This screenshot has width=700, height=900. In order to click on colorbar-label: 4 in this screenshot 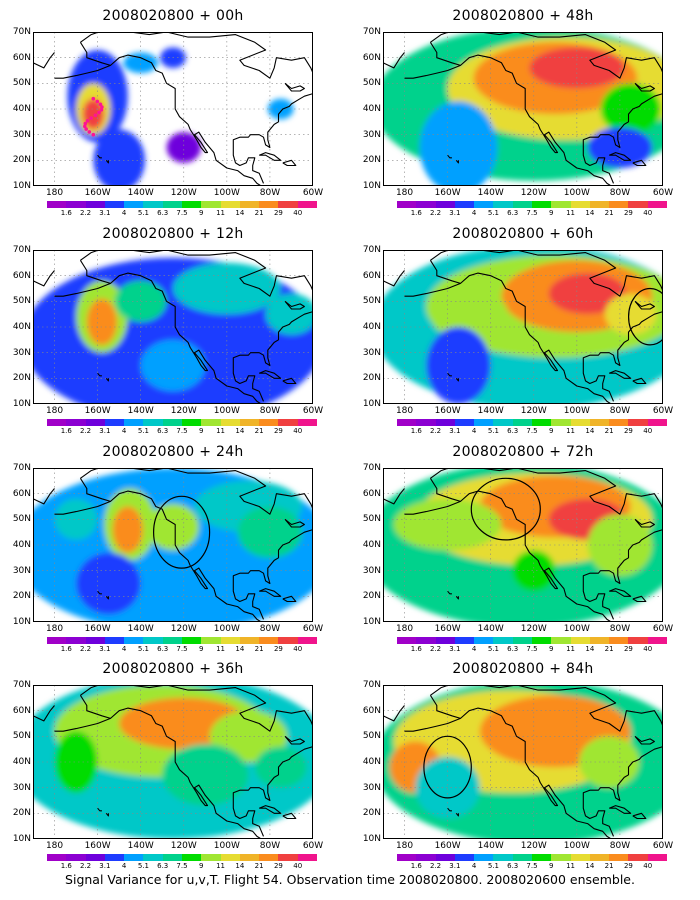, I will do `click(124, 649)`.